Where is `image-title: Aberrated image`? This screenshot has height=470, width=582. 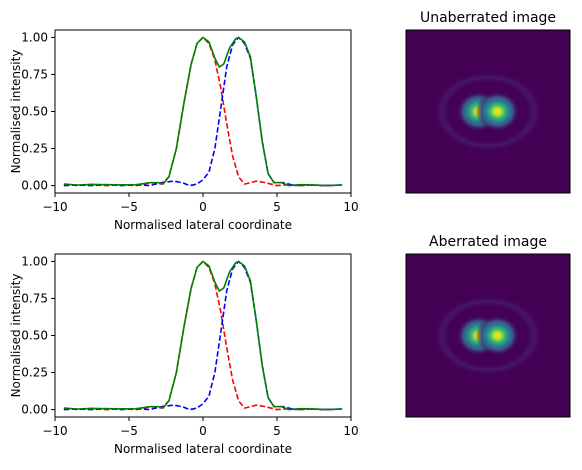 image-title: Aberrated image is located at coordinates (488, 242).